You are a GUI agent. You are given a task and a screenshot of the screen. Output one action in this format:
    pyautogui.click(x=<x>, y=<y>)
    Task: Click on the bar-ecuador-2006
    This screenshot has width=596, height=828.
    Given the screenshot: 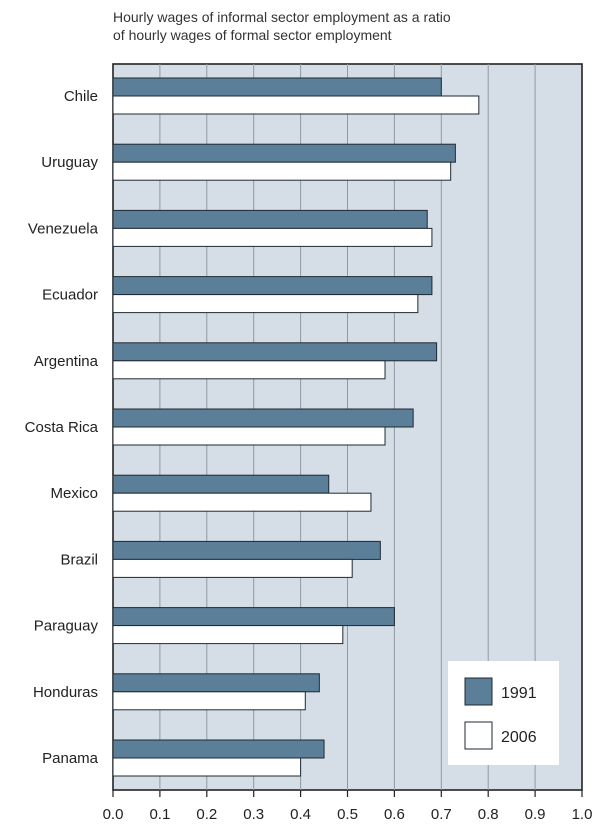 What is the action you would take?
    pyautogui.click(x=265, y=304)
    